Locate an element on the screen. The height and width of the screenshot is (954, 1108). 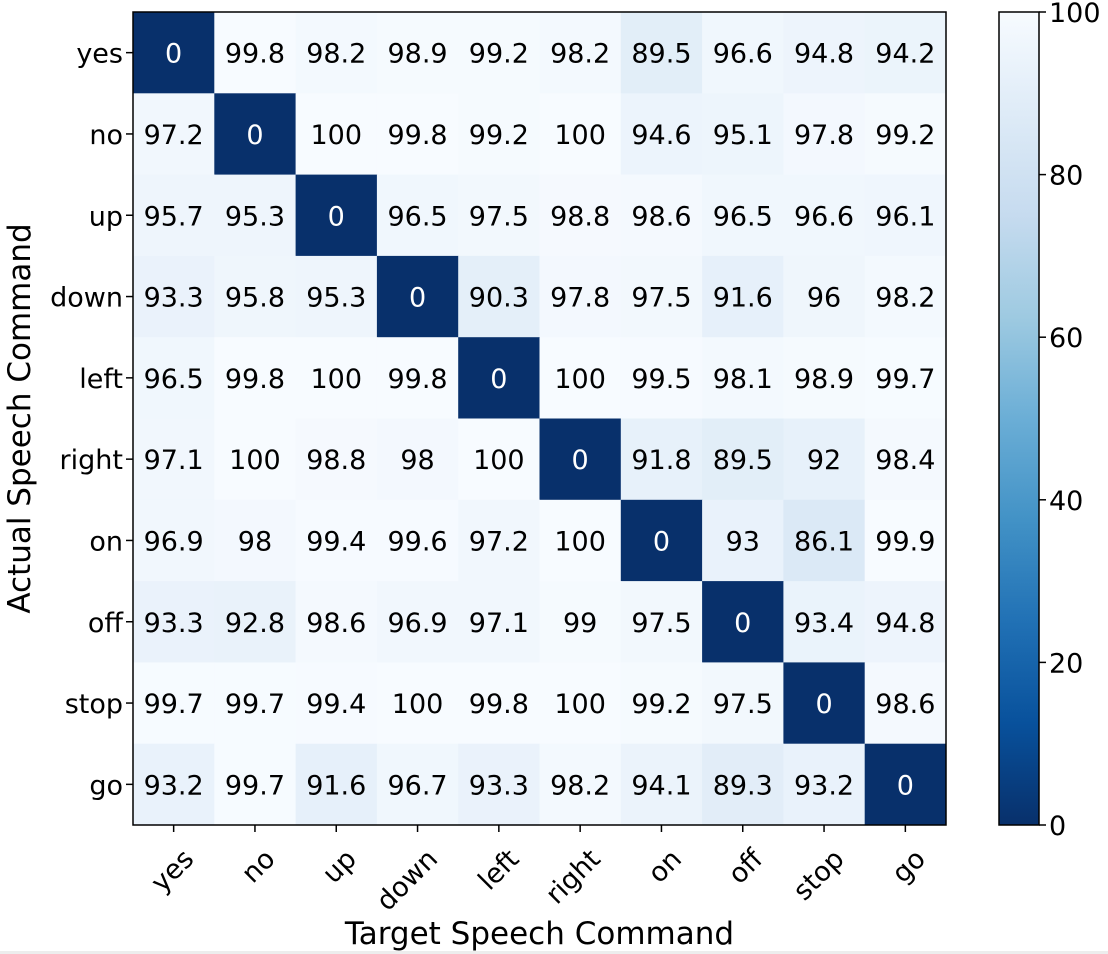
cell-value-label: 98 is located at coordinates (417, 460).